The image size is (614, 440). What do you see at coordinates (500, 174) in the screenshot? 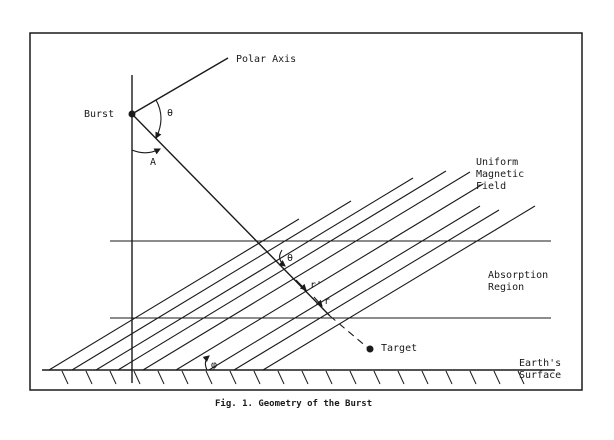
I see `field-label-line2: Magnetic` at bounding box center [500, 174].